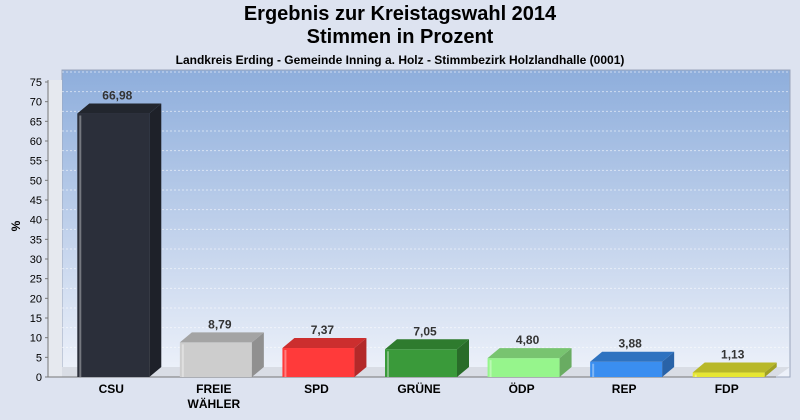  What do you see at coordinates (727, 389) in the screenshot?
I see `x-tick-label: FDP` at bounding box center [727, 389].